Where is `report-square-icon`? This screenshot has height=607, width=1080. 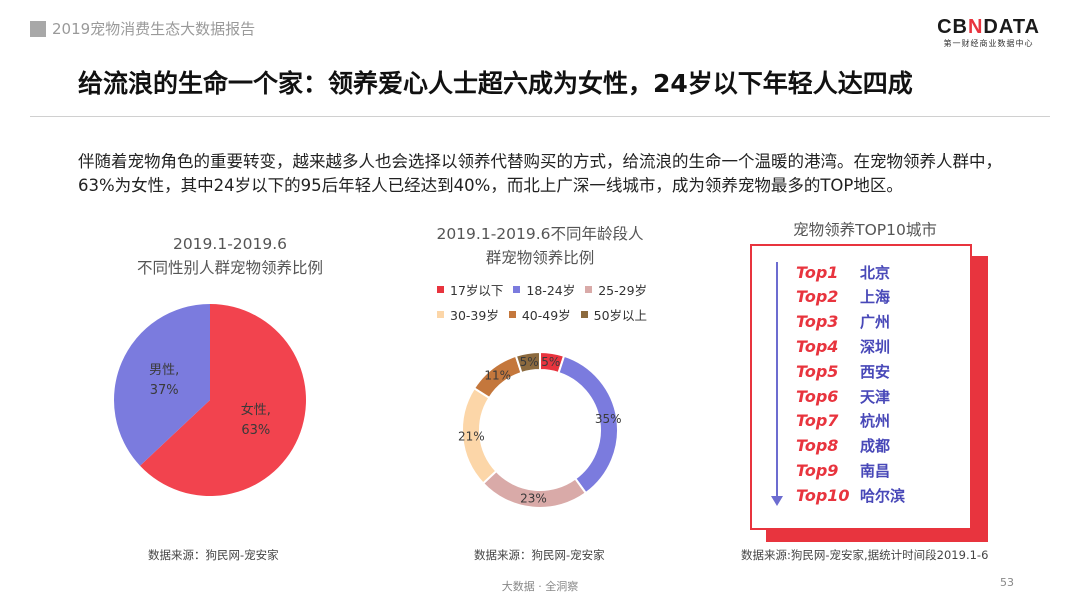
report-square-icon is located at coordinates (38, 28).